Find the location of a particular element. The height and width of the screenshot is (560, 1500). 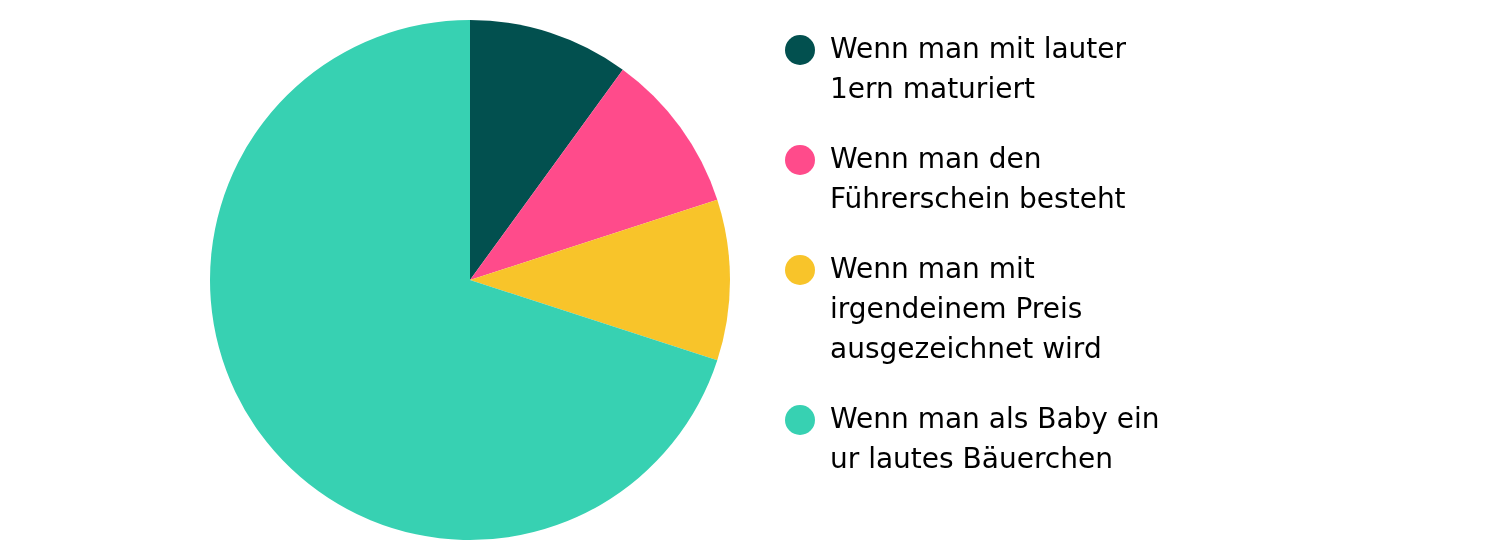

legend-label: Wenn man den Führerschein besteht is located at coordinates (978, 178).